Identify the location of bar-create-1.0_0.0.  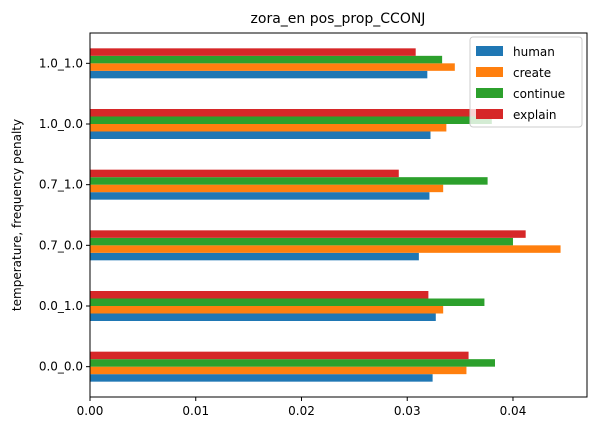
(268, 128).